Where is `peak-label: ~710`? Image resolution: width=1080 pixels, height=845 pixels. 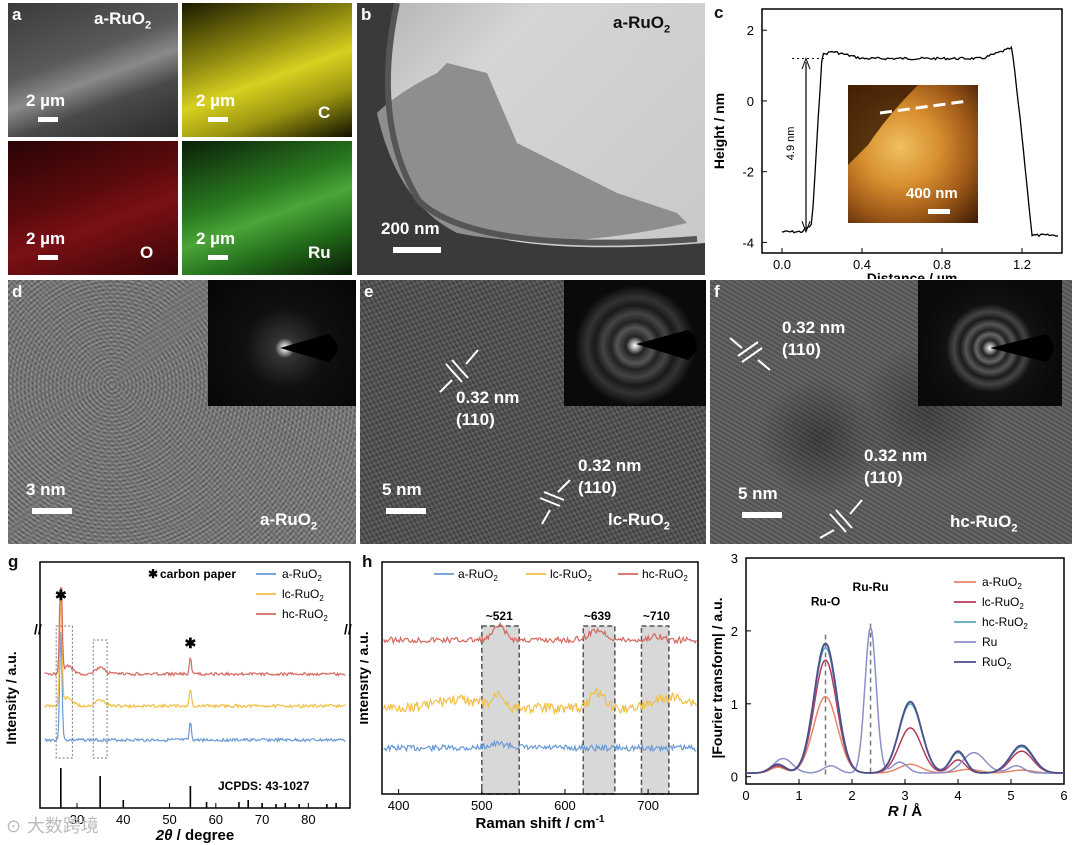 peak-label: ~710 is located at coordinates (656, 616).